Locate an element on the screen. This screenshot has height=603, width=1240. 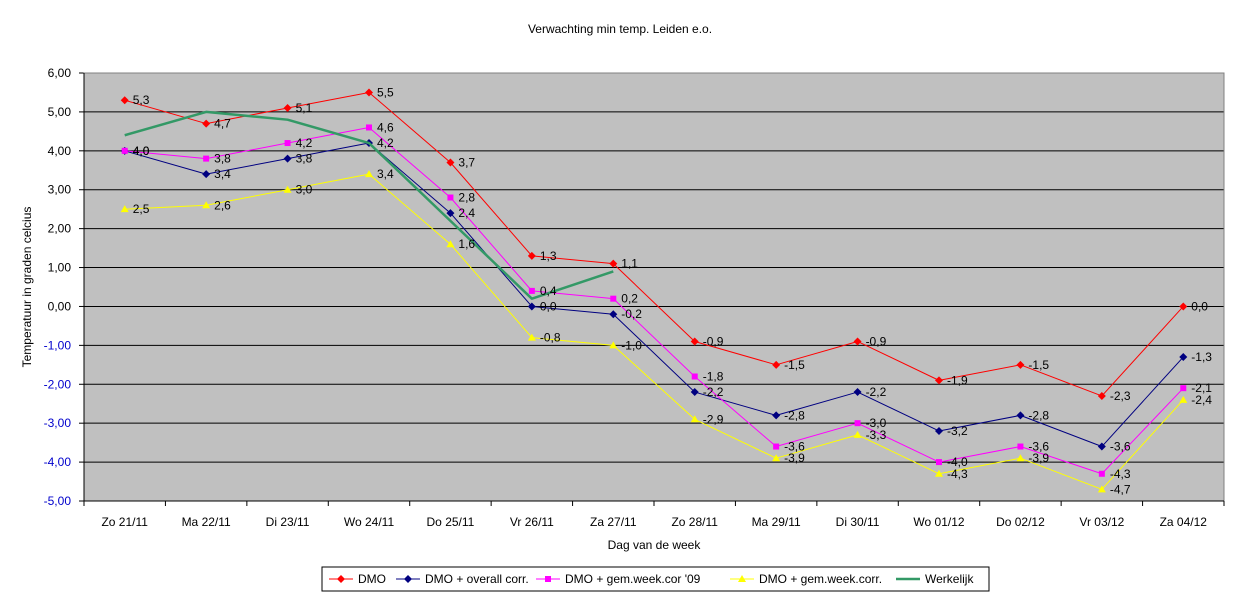
y-tick-label: -5,00 is located at coordinates (58, 501).